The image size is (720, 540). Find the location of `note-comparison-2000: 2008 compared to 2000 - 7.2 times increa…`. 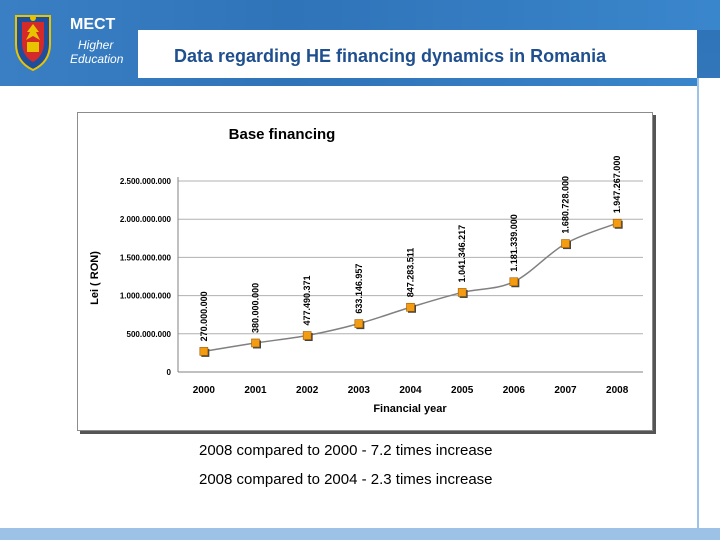

note-comparison-2000: 2008 compared to 2000 - 7.2 times increa… is located at coordinates (346, 450).